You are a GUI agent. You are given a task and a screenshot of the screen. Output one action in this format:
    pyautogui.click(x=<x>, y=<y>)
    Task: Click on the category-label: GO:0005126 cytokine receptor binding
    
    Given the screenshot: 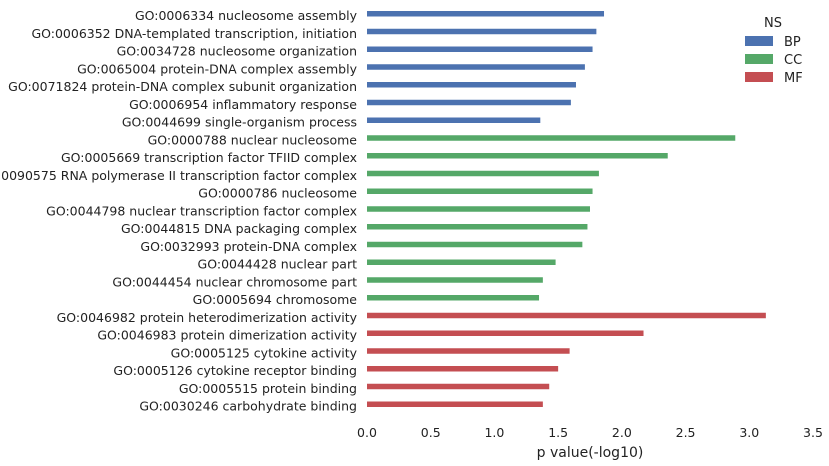 What is the action you would take?
    pyautogui.click(x=235, y=370)
    